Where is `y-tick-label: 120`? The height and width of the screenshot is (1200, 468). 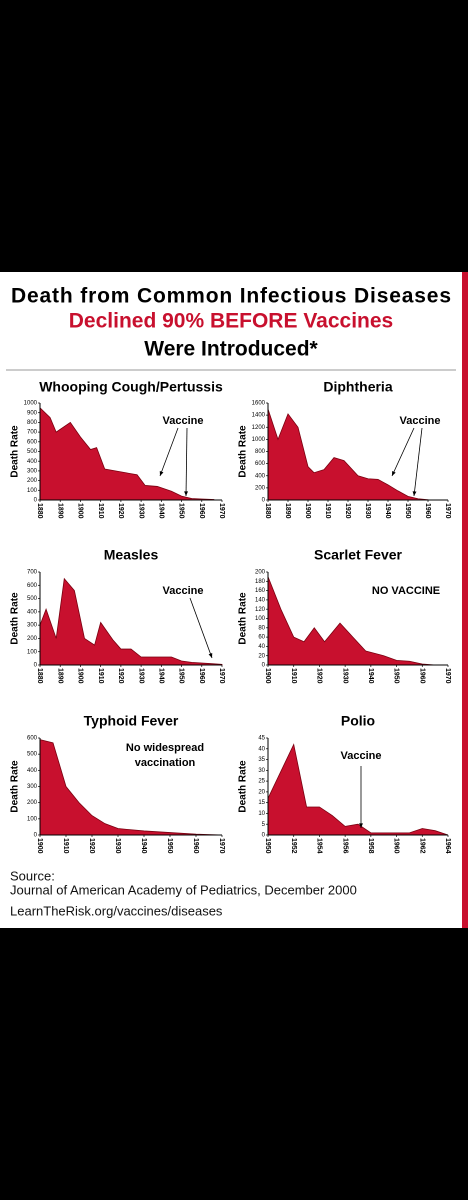 y-tick-label: 120 is located at coordinates (260, 610).